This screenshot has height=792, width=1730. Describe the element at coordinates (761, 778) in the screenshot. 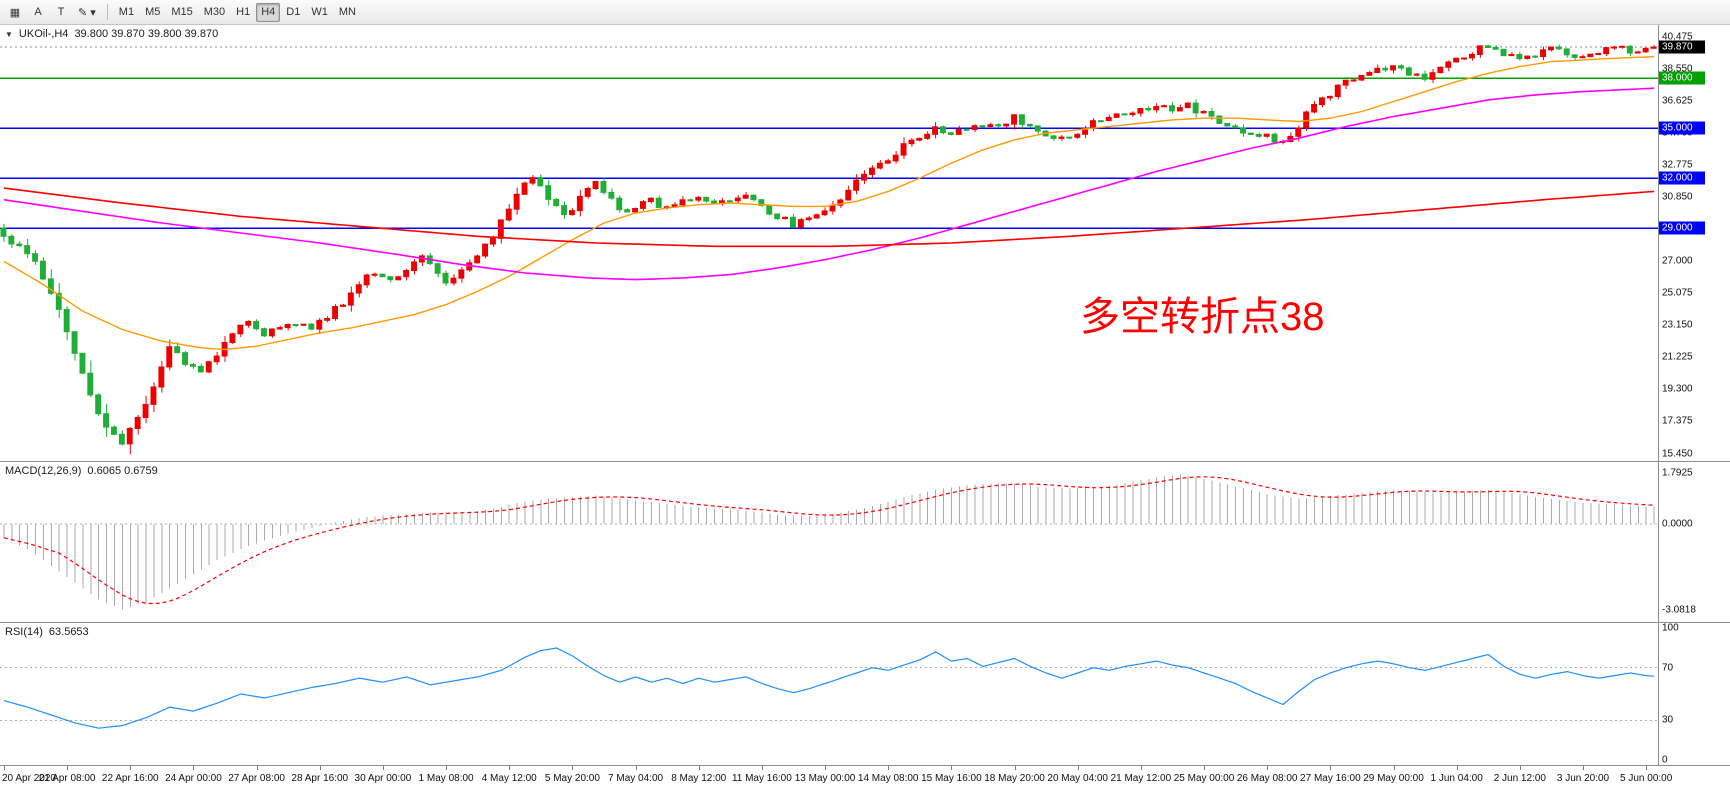

I see `time-label: 11 May 16:00` at that location.